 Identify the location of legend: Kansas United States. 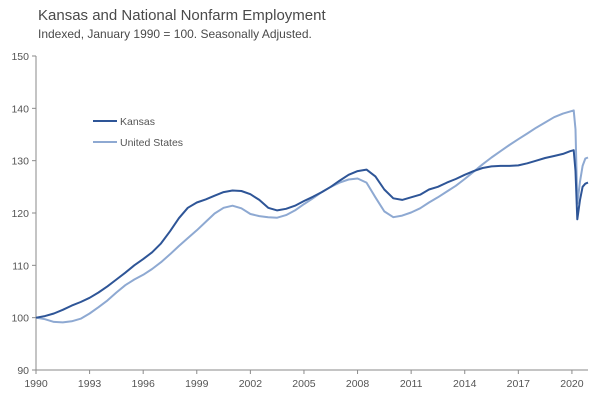
(138, 132).